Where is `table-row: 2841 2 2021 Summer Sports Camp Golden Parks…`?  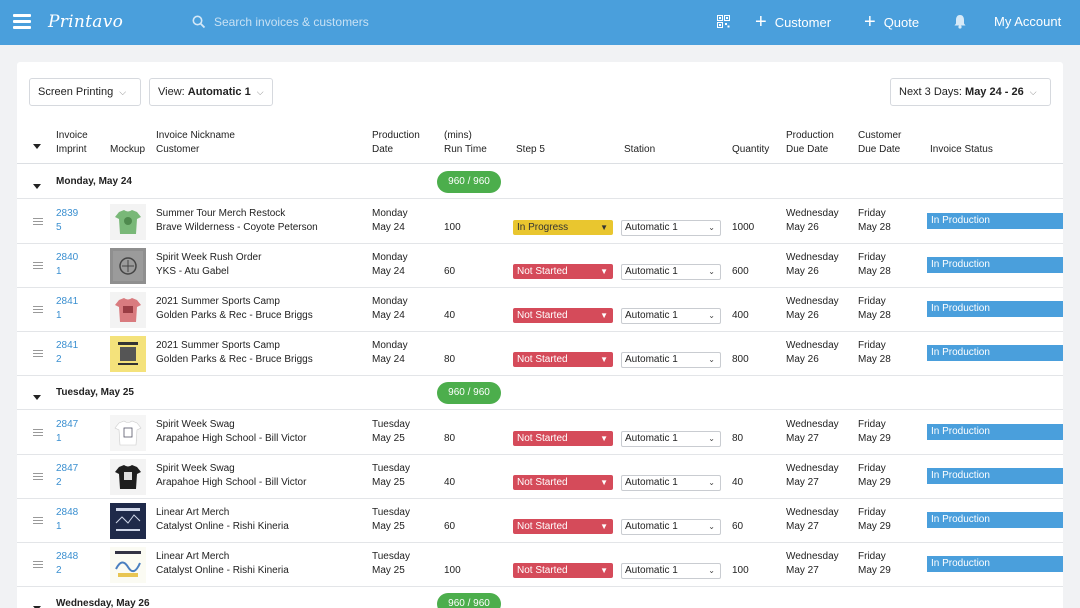
table-row: 2841 2 2021 Summer Sports Camp Golden Parks… is located at coordinates (540, 354).